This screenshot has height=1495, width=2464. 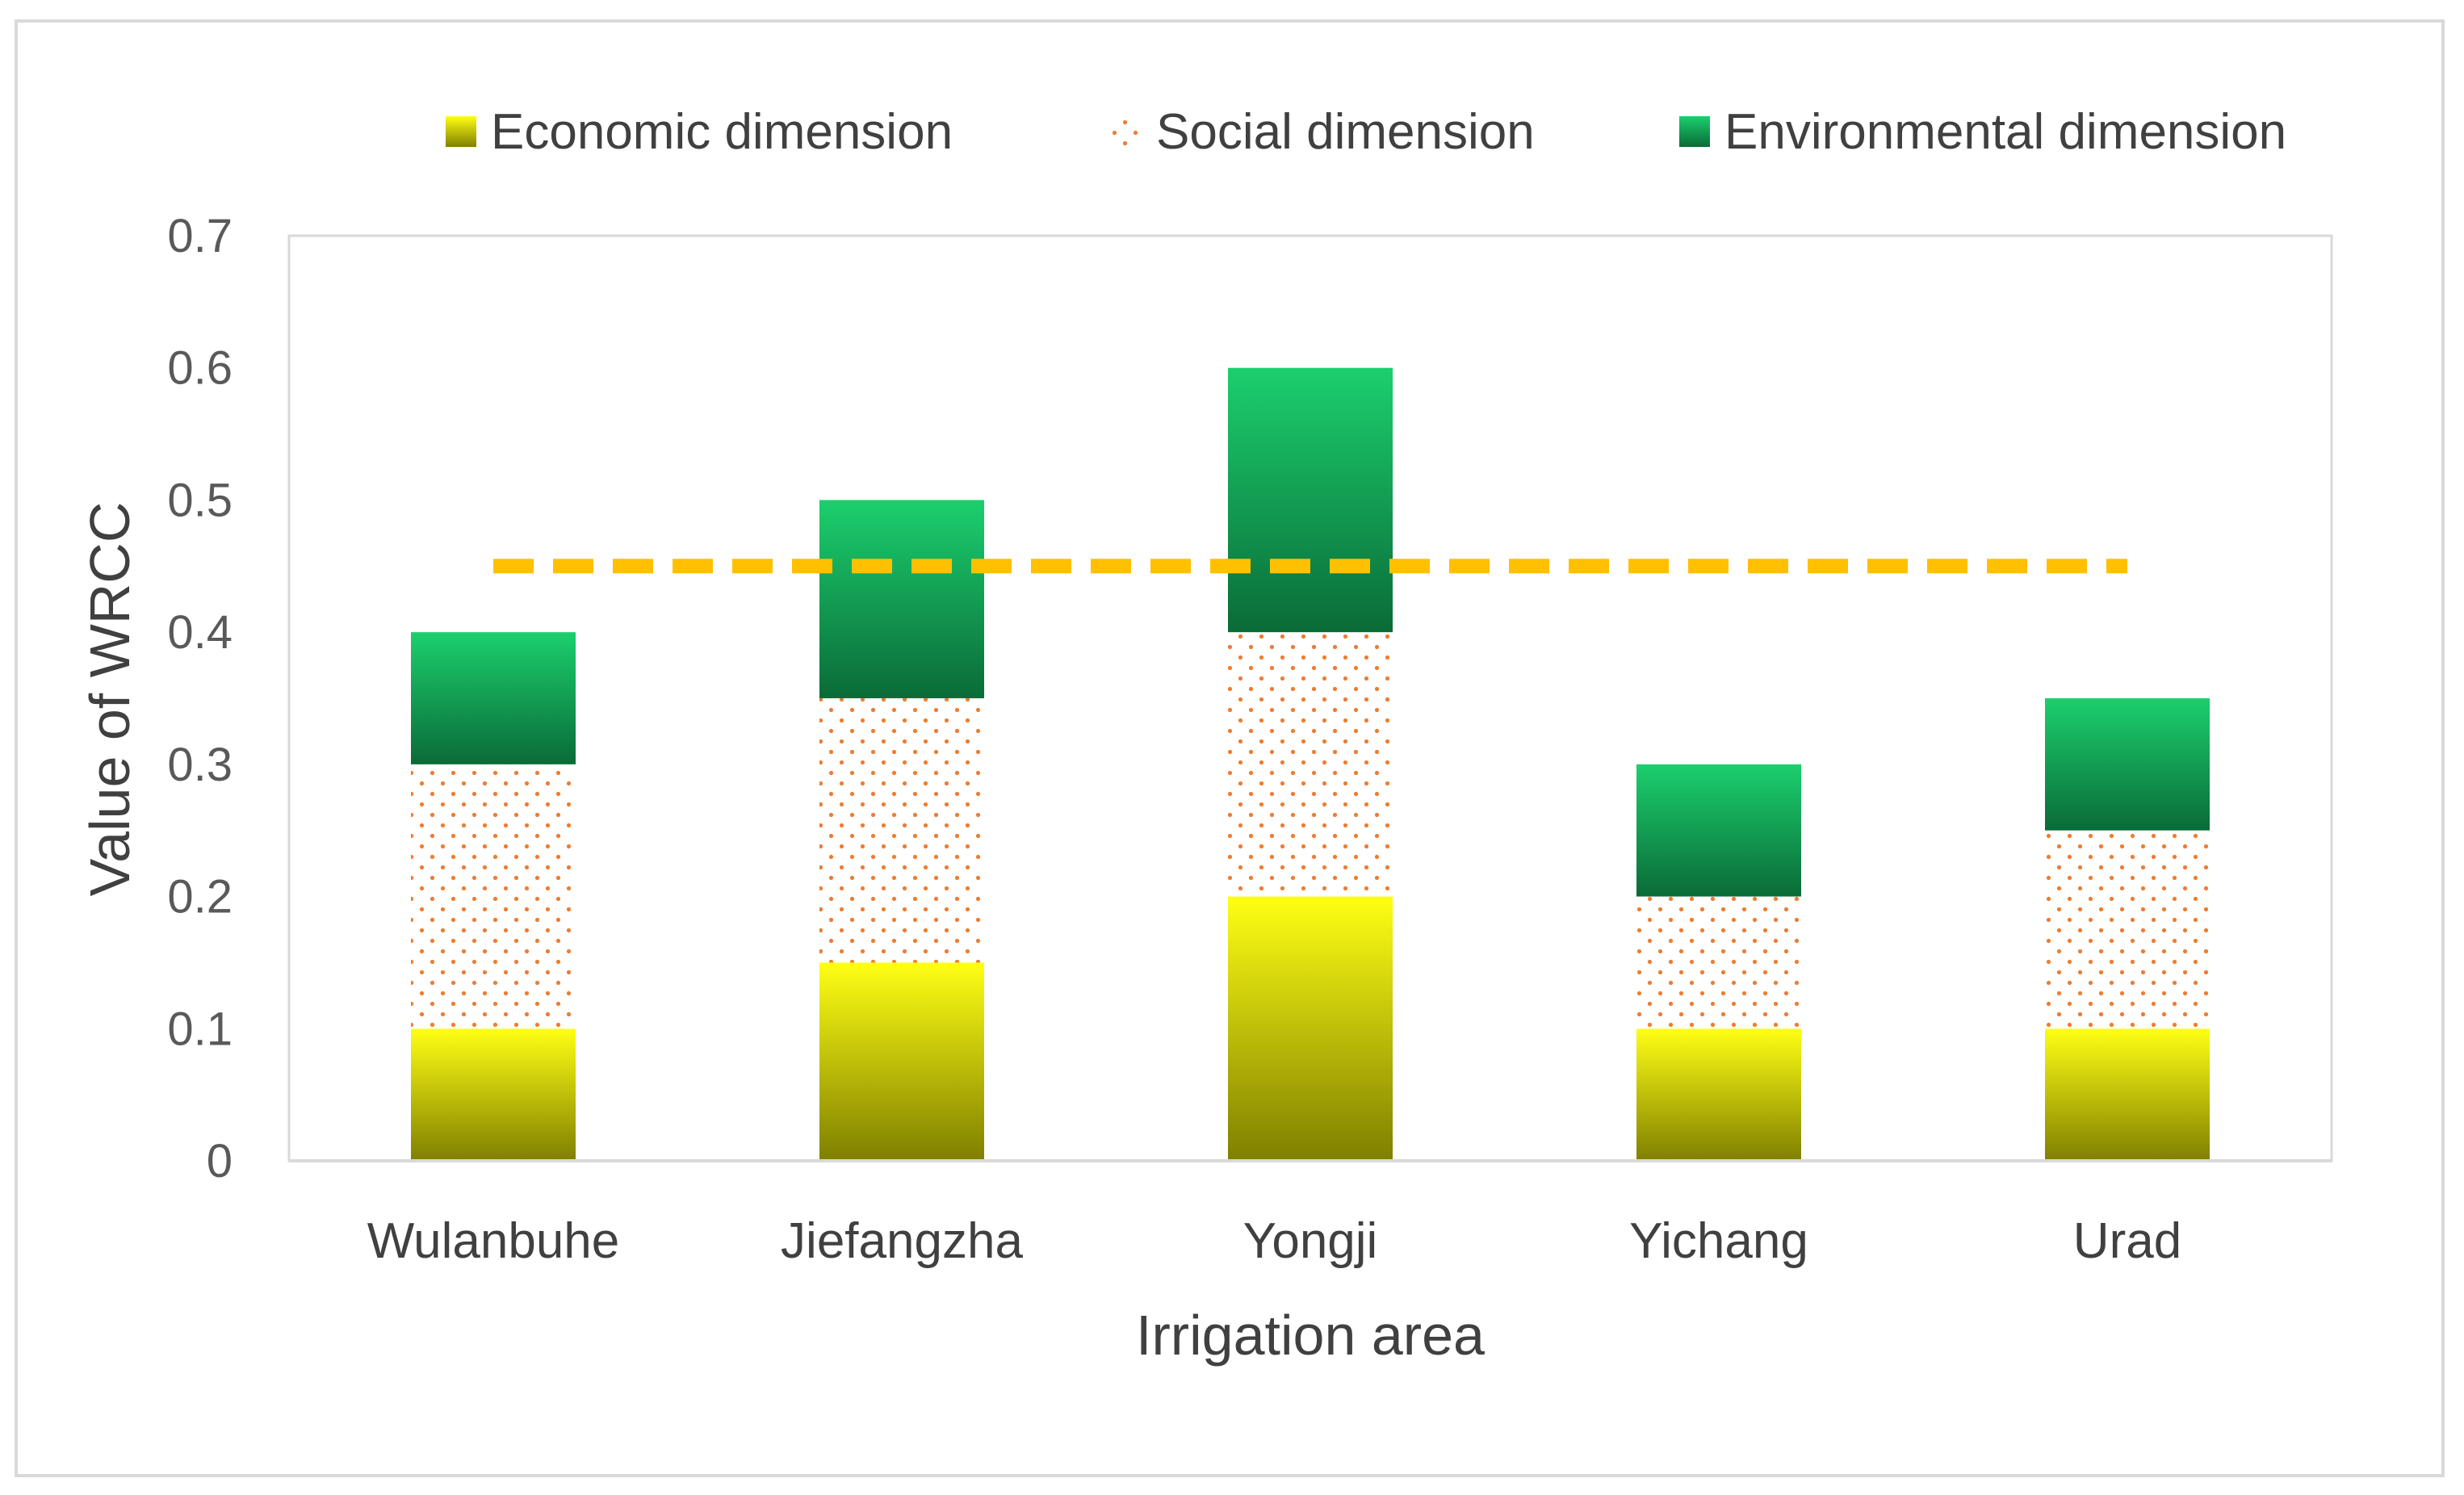 What do you see at coordinates (1694, 131) in the screenshot?
I see `legend-swatch-environmental` at bounding box center [1694, 131].